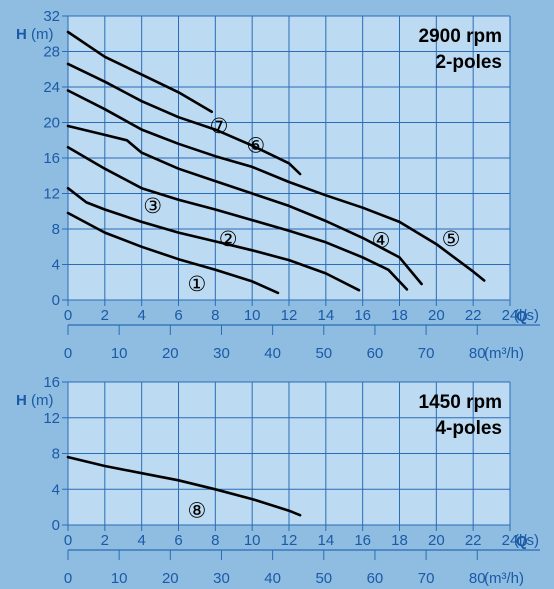 The width and height of the screenshot is (554, 589). I want to click on series-label: ⑧, so click(197, 511).